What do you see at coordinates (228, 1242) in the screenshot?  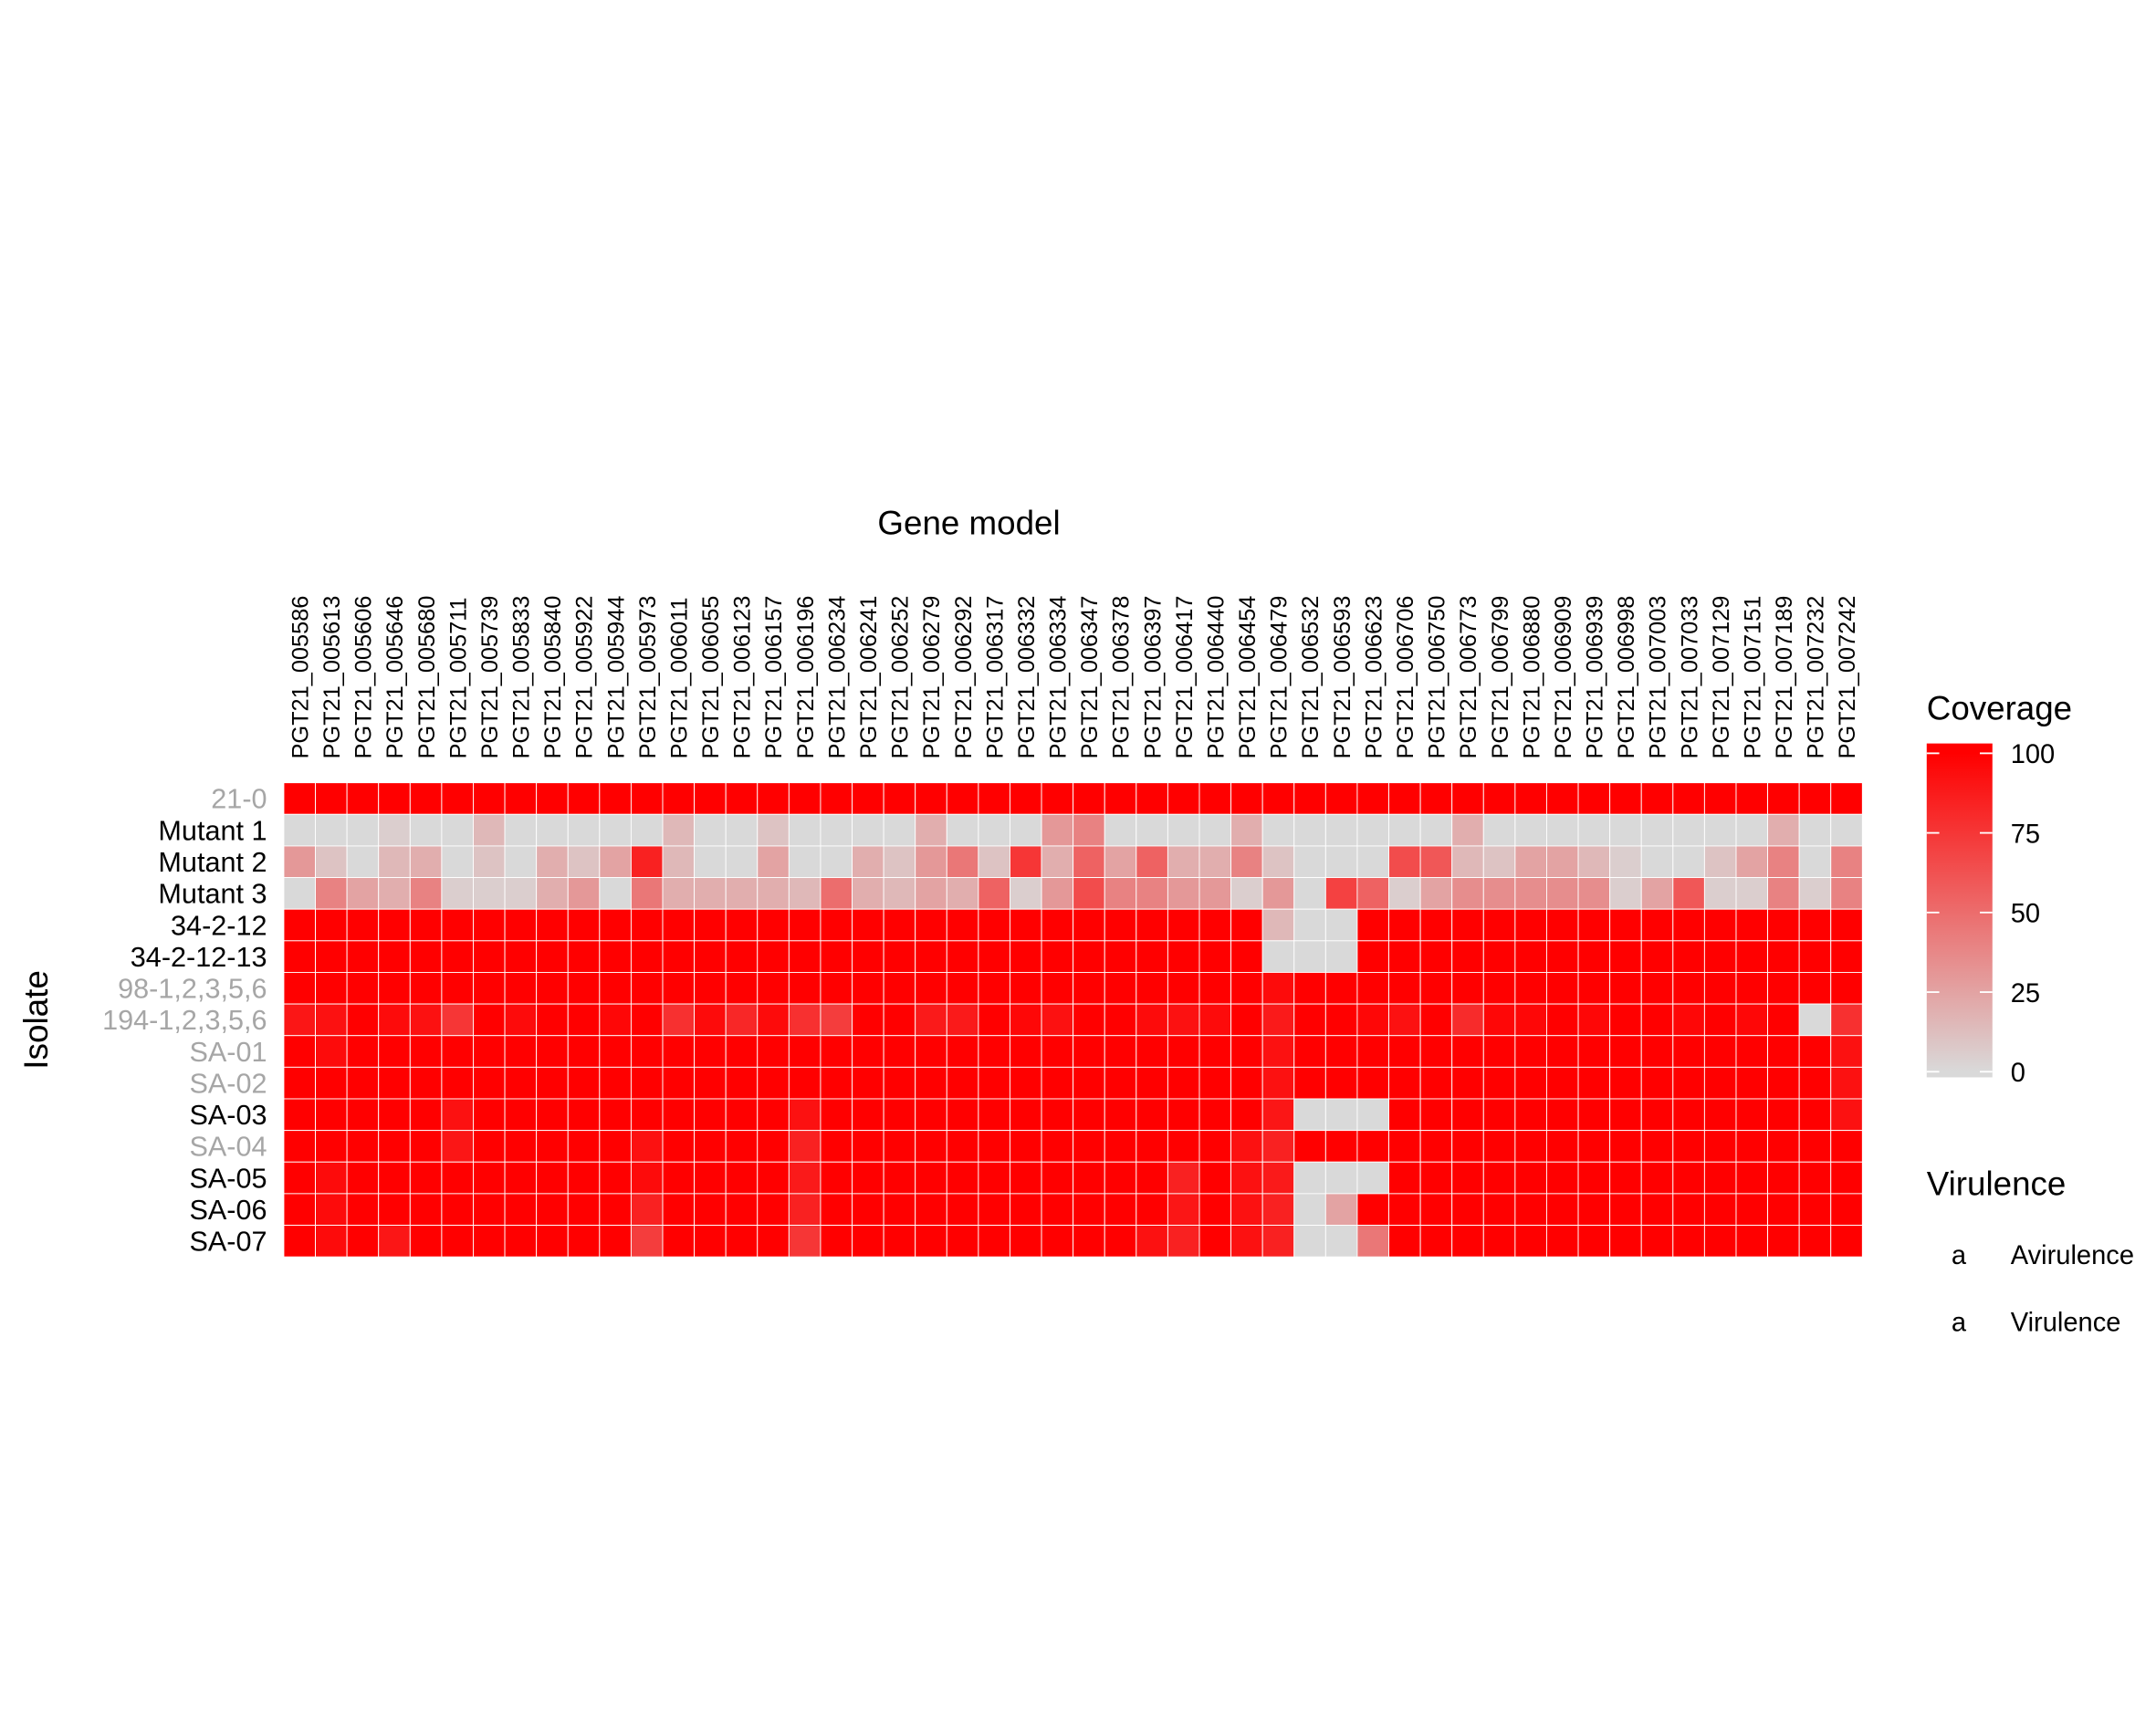 I see `row-label: SA-07` at bounding box center [228, 1242].